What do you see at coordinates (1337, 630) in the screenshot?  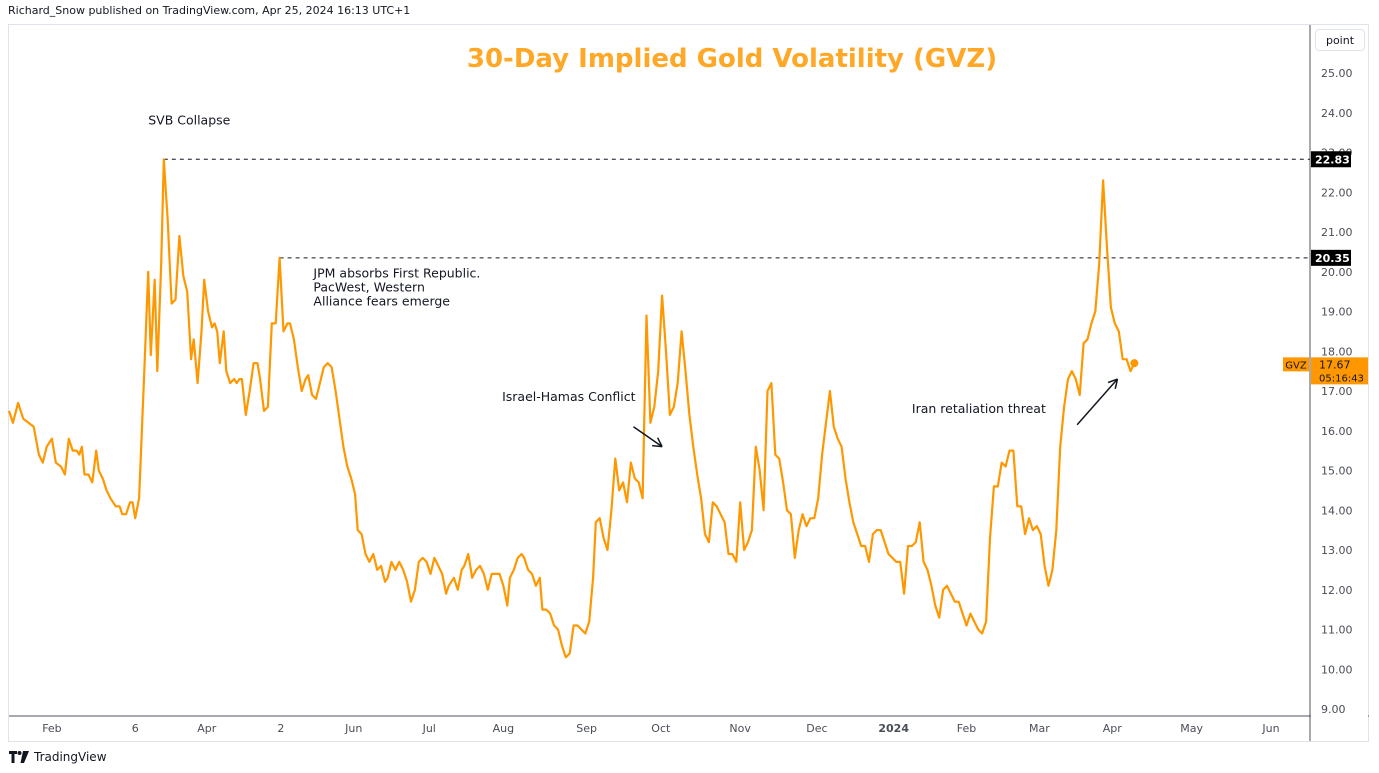 I see `y-tick-label: 11.00` at bounding box center [1337, 630].